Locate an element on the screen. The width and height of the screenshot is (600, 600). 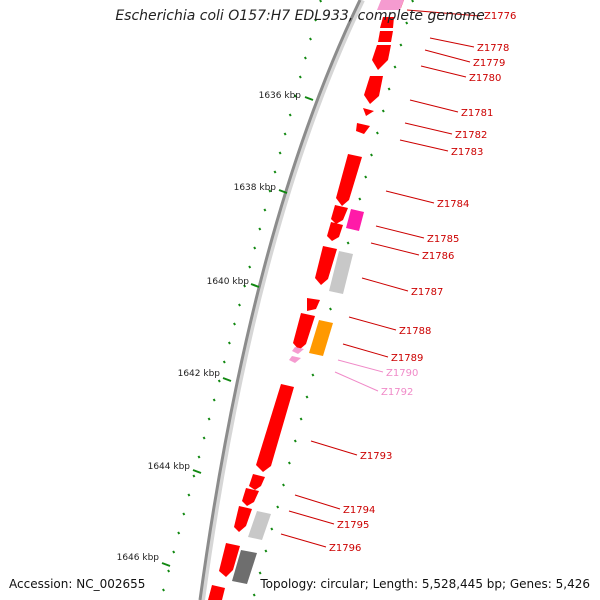
gene-label: Z1779 is located at coordinates (489, 63).